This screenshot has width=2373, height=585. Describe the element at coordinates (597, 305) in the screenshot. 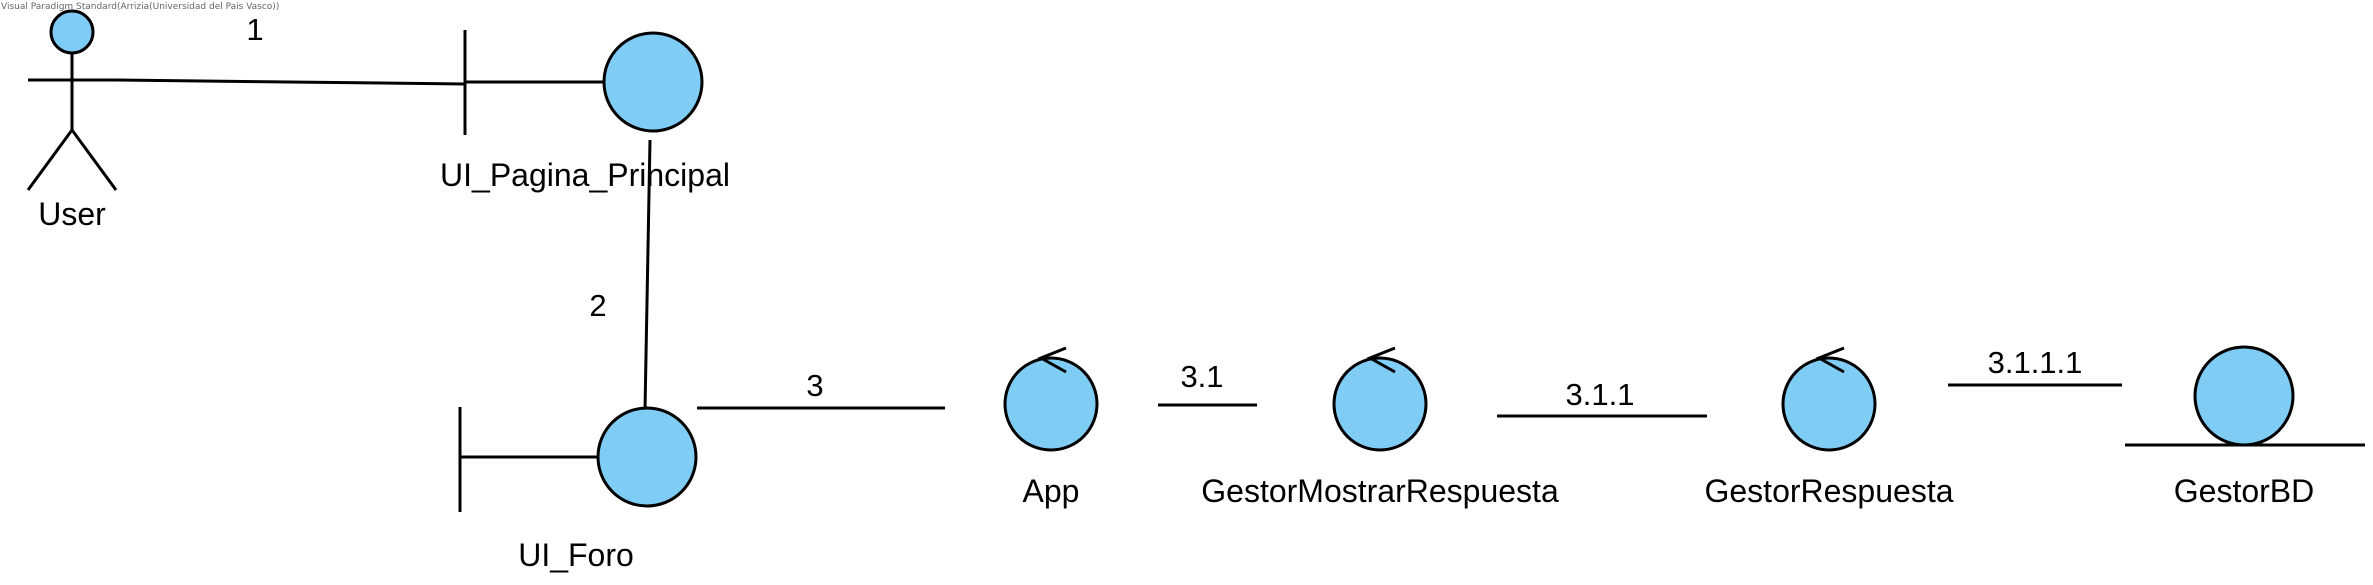

I see `link-2-label: 2` at that location.